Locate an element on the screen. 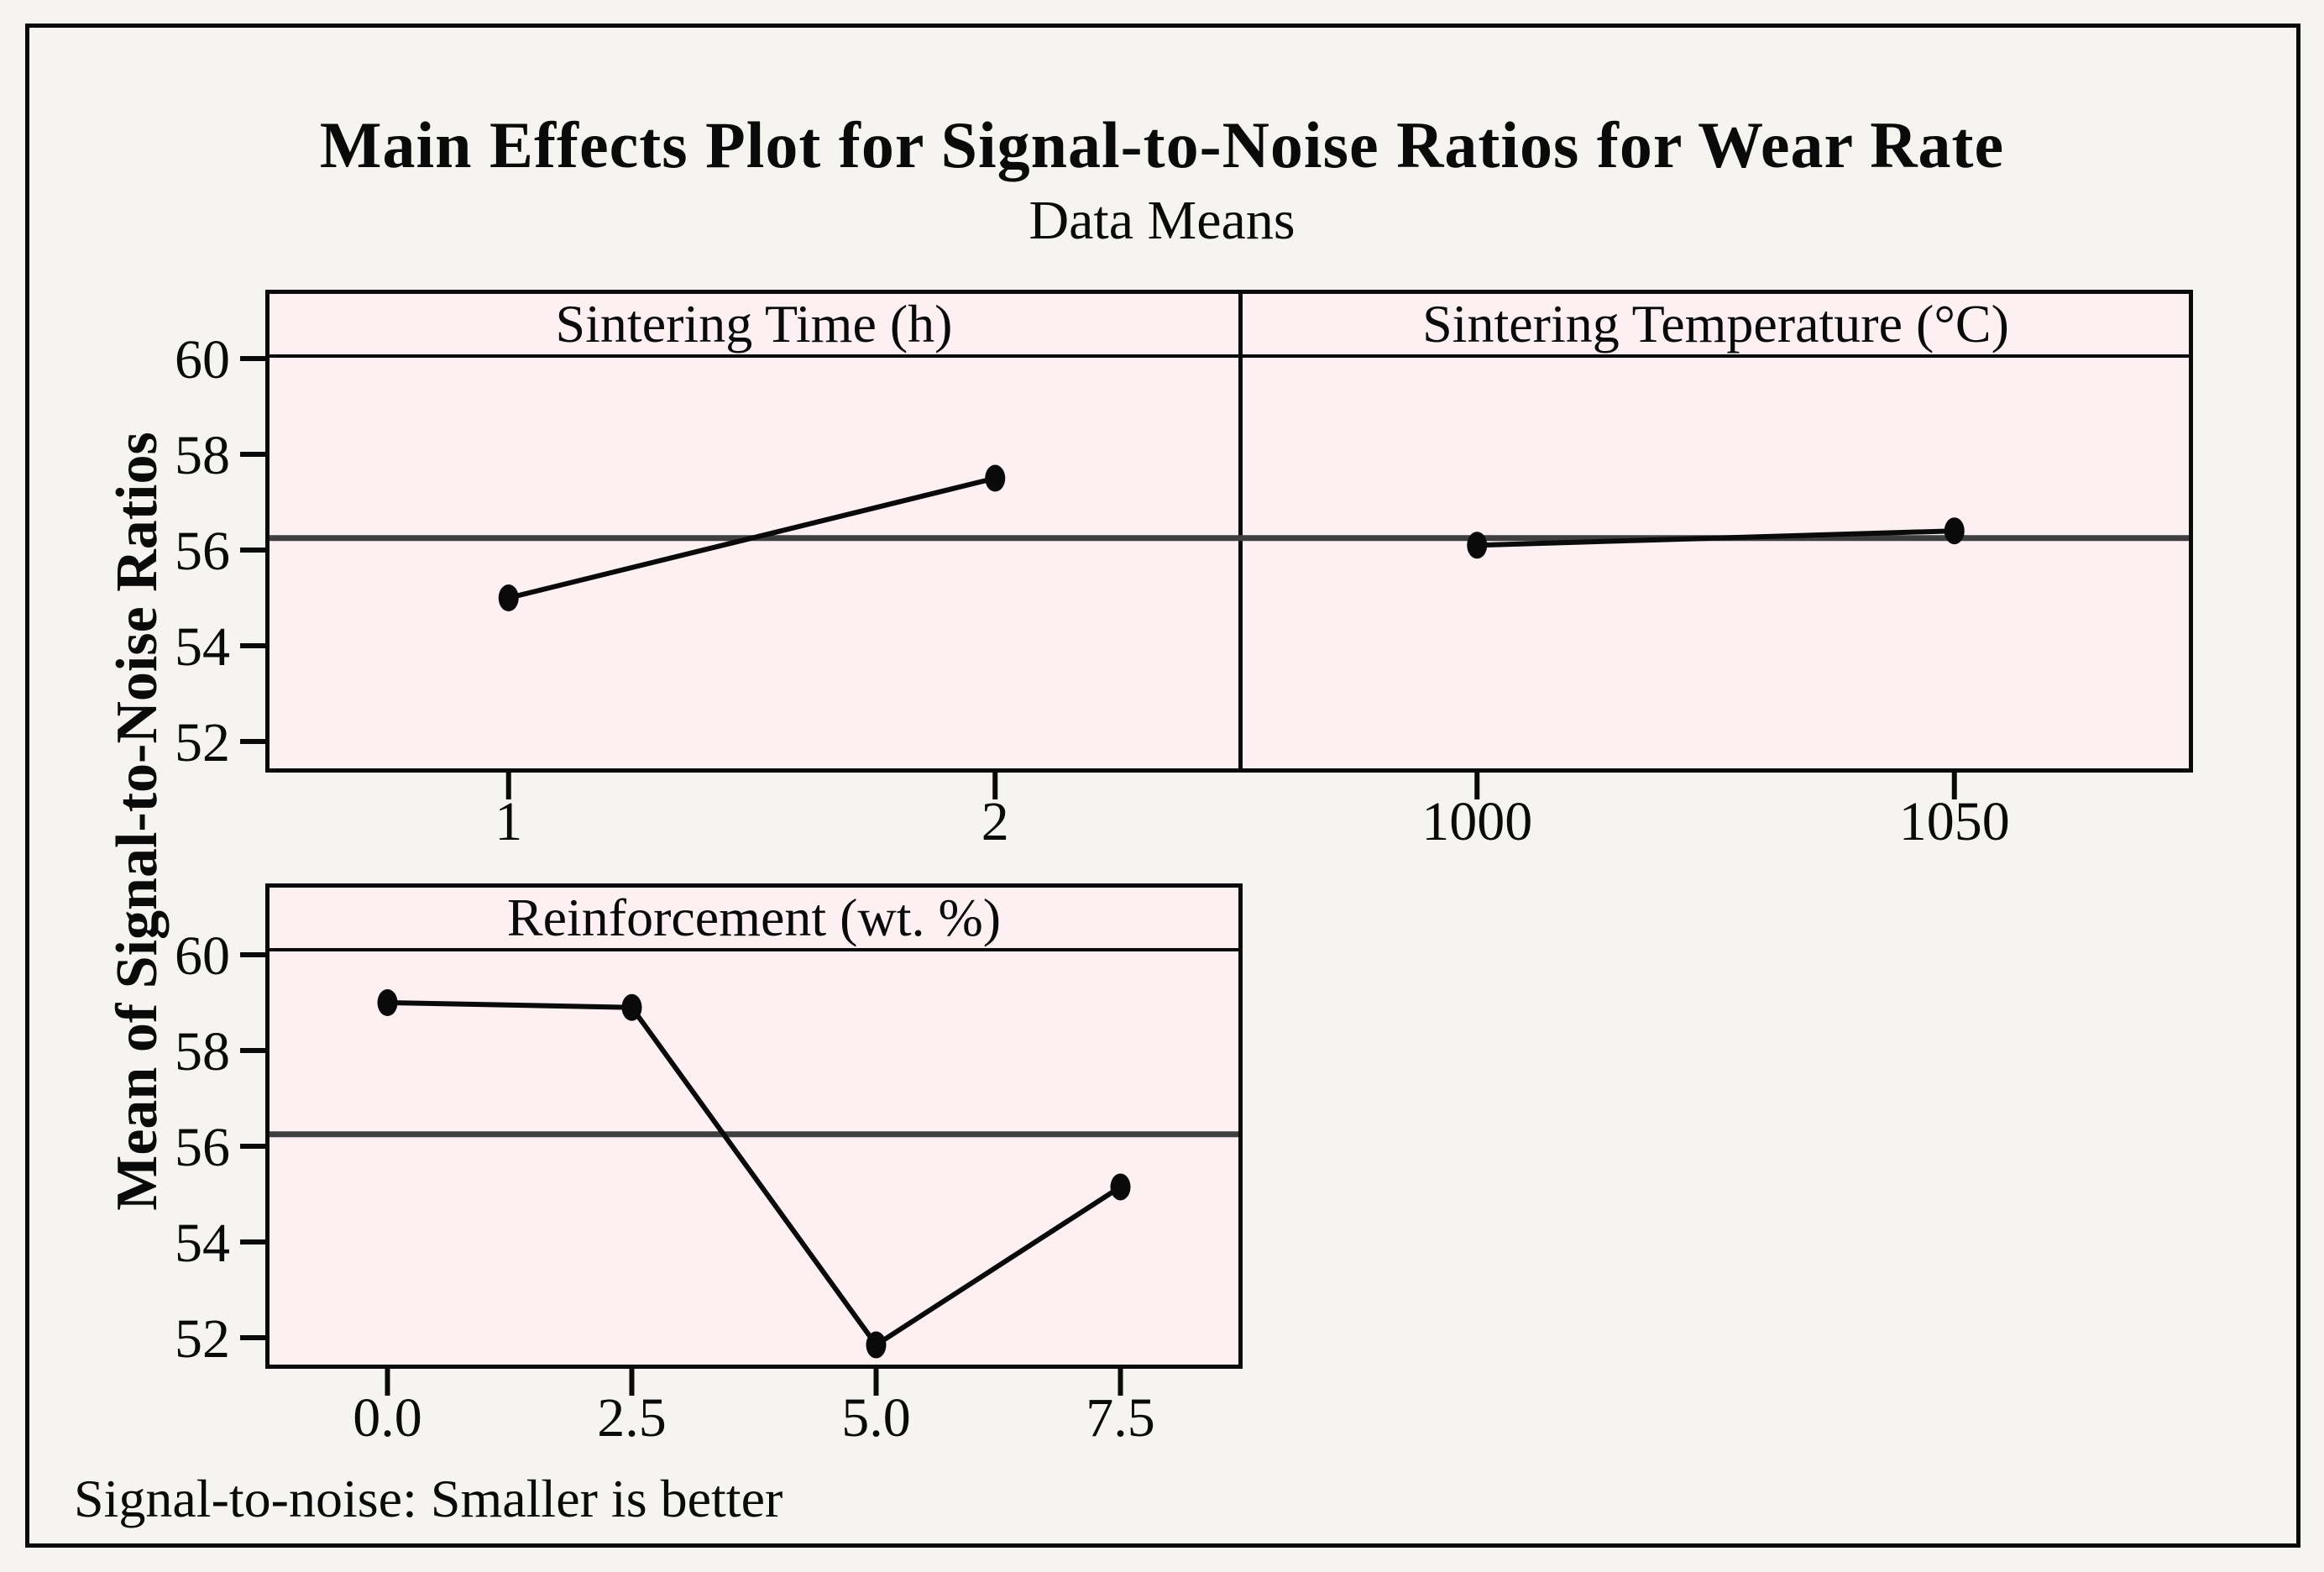  panel-title-sintering-time: Sintering Time (h) is located at coordinates (754, 324).